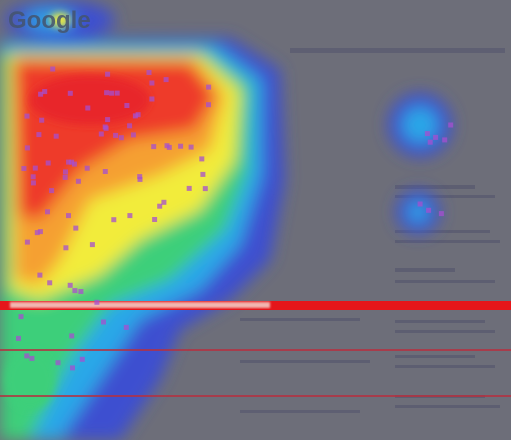  I want to click on fold-highlight, so click(140, 305).